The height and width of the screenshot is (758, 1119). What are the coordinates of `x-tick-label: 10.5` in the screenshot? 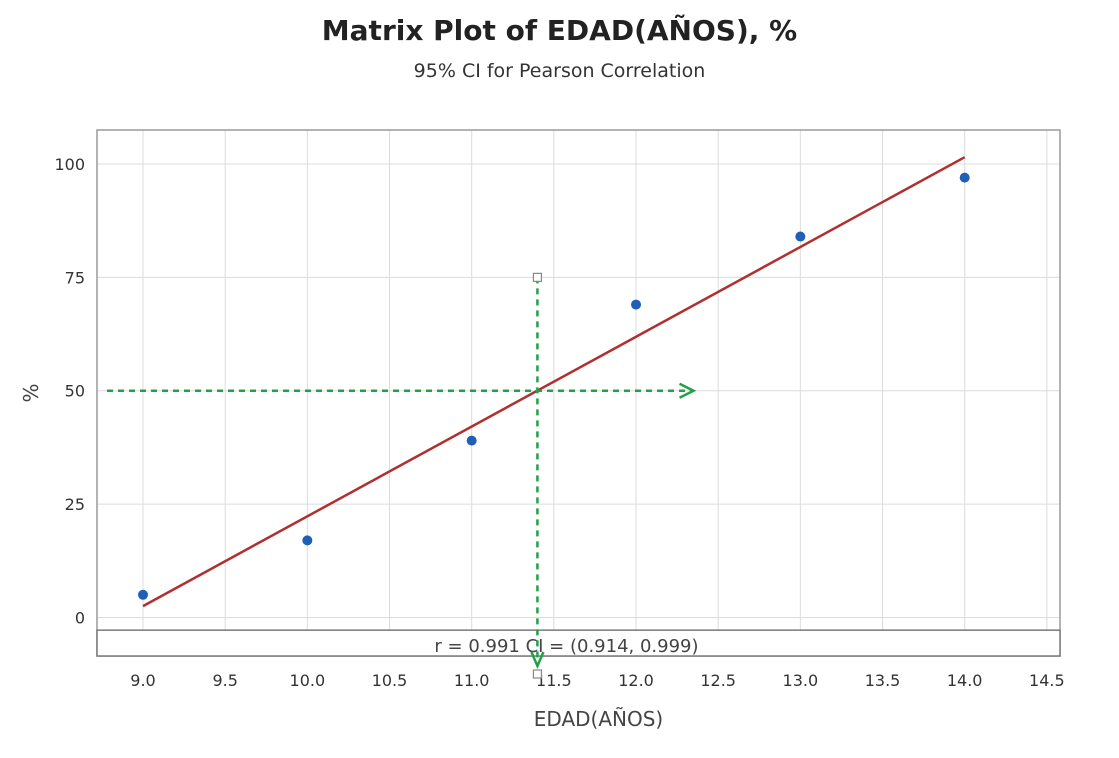 It's located at (390, 680).